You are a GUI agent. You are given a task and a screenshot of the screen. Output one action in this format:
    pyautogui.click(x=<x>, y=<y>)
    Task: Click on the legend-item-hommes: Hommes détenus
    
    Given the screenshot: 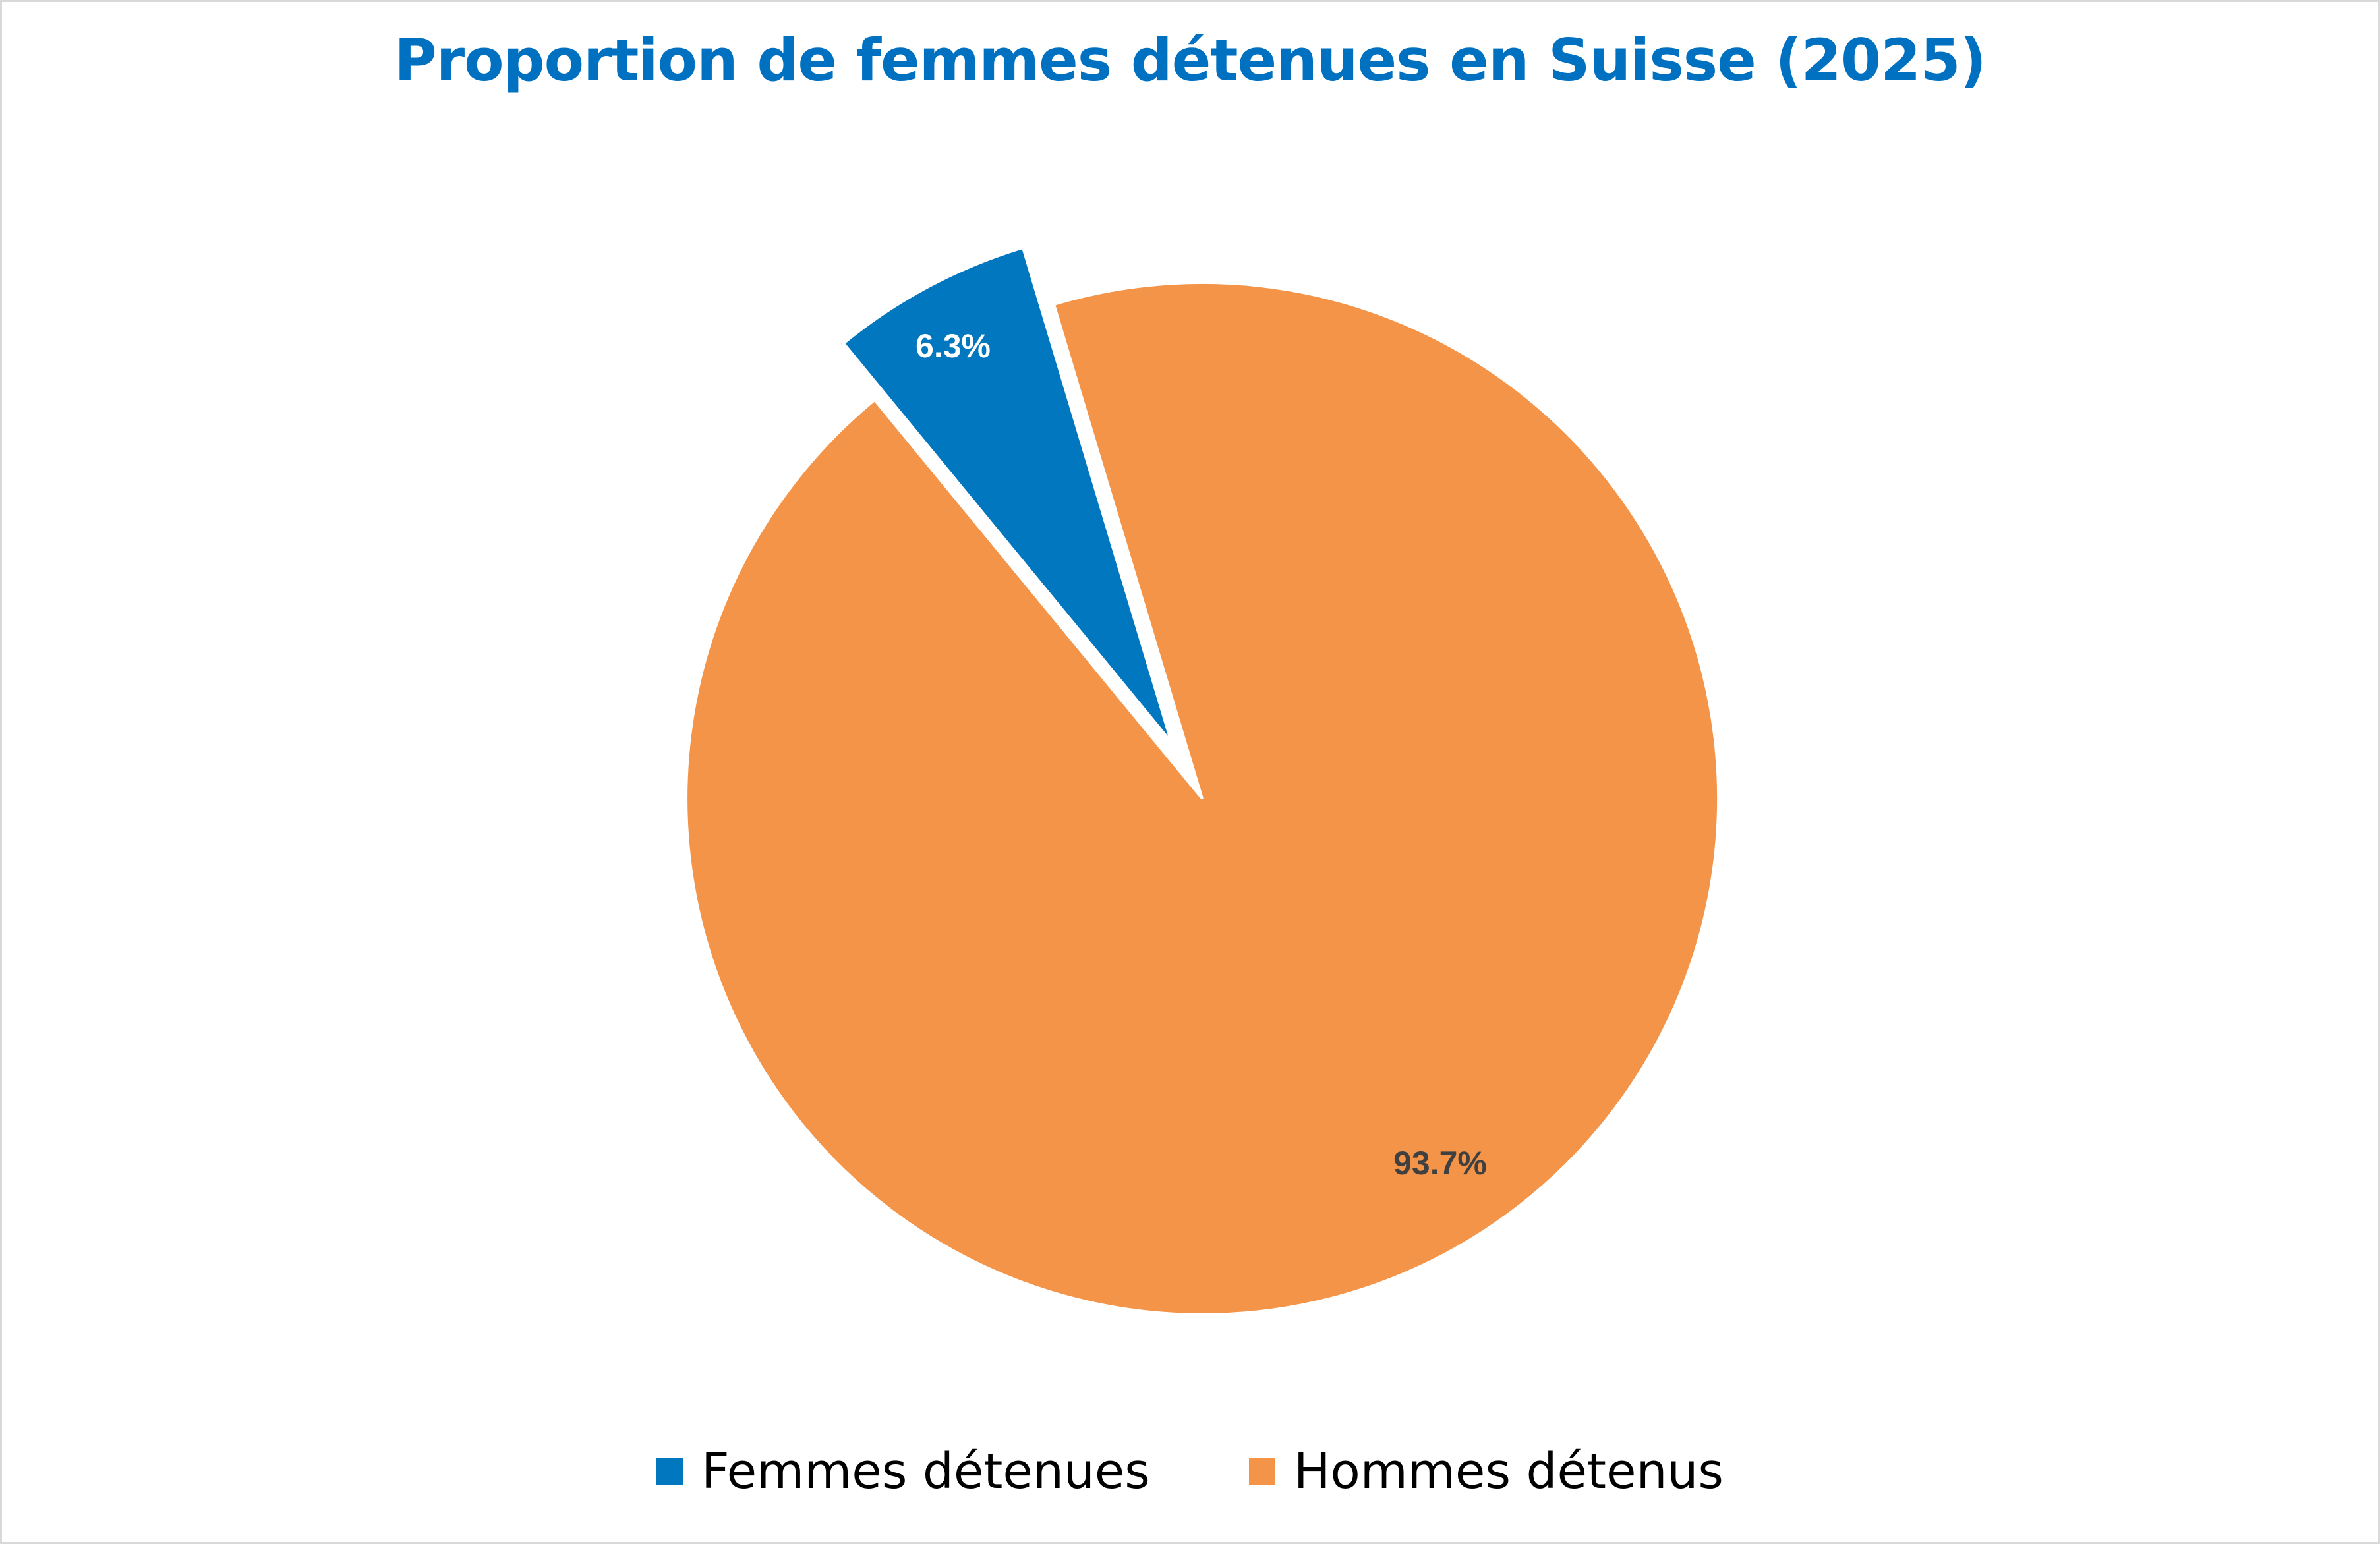 What is the action you would take?
    pyautogui.click(x=1486, y=1471)
    